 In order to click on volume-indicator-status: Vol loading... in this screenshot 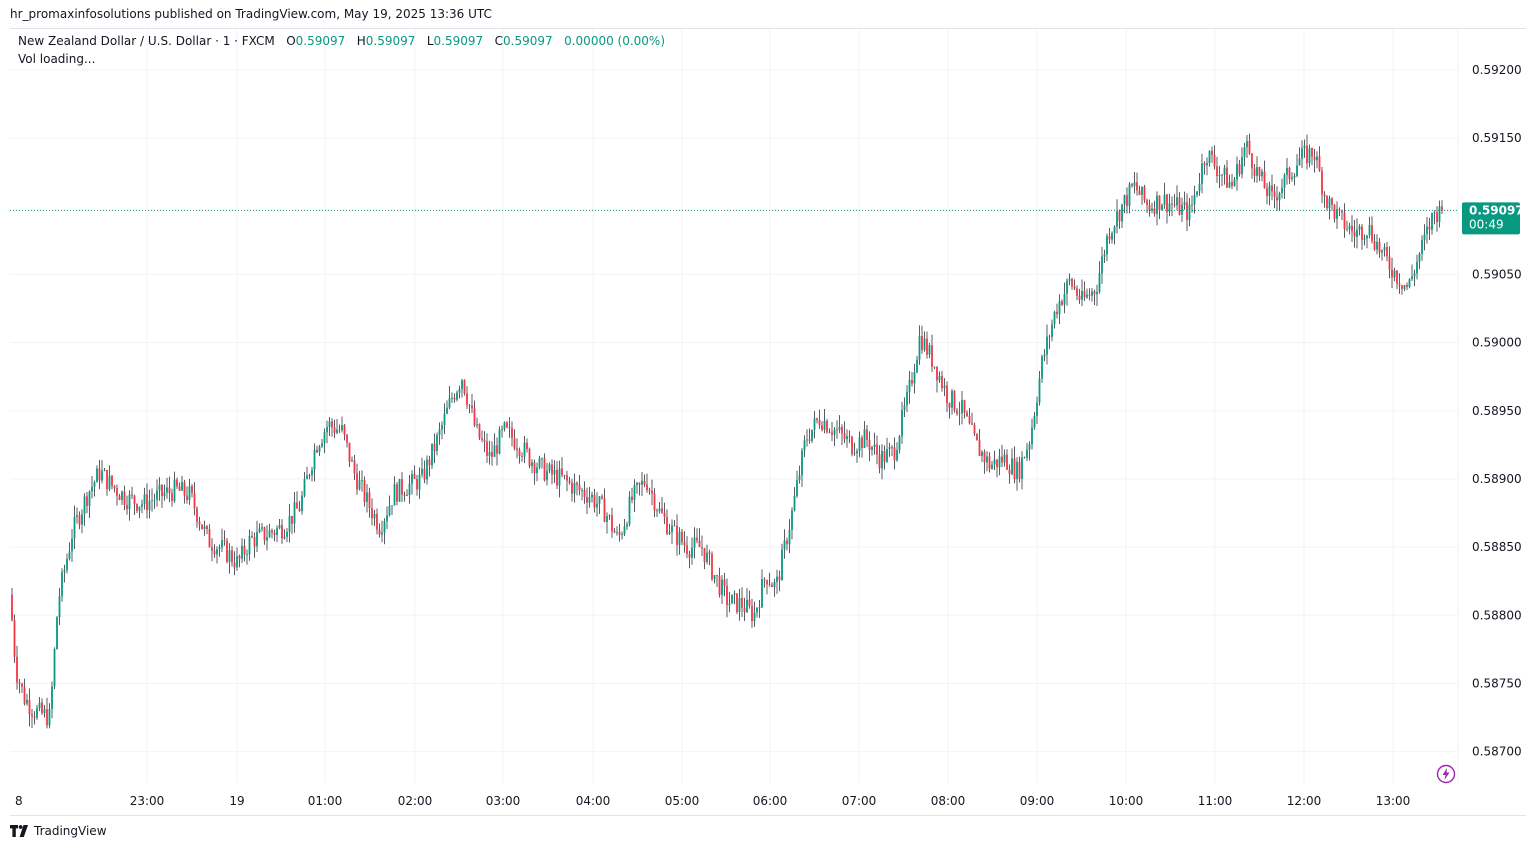, I will do `click(57, 59)`.